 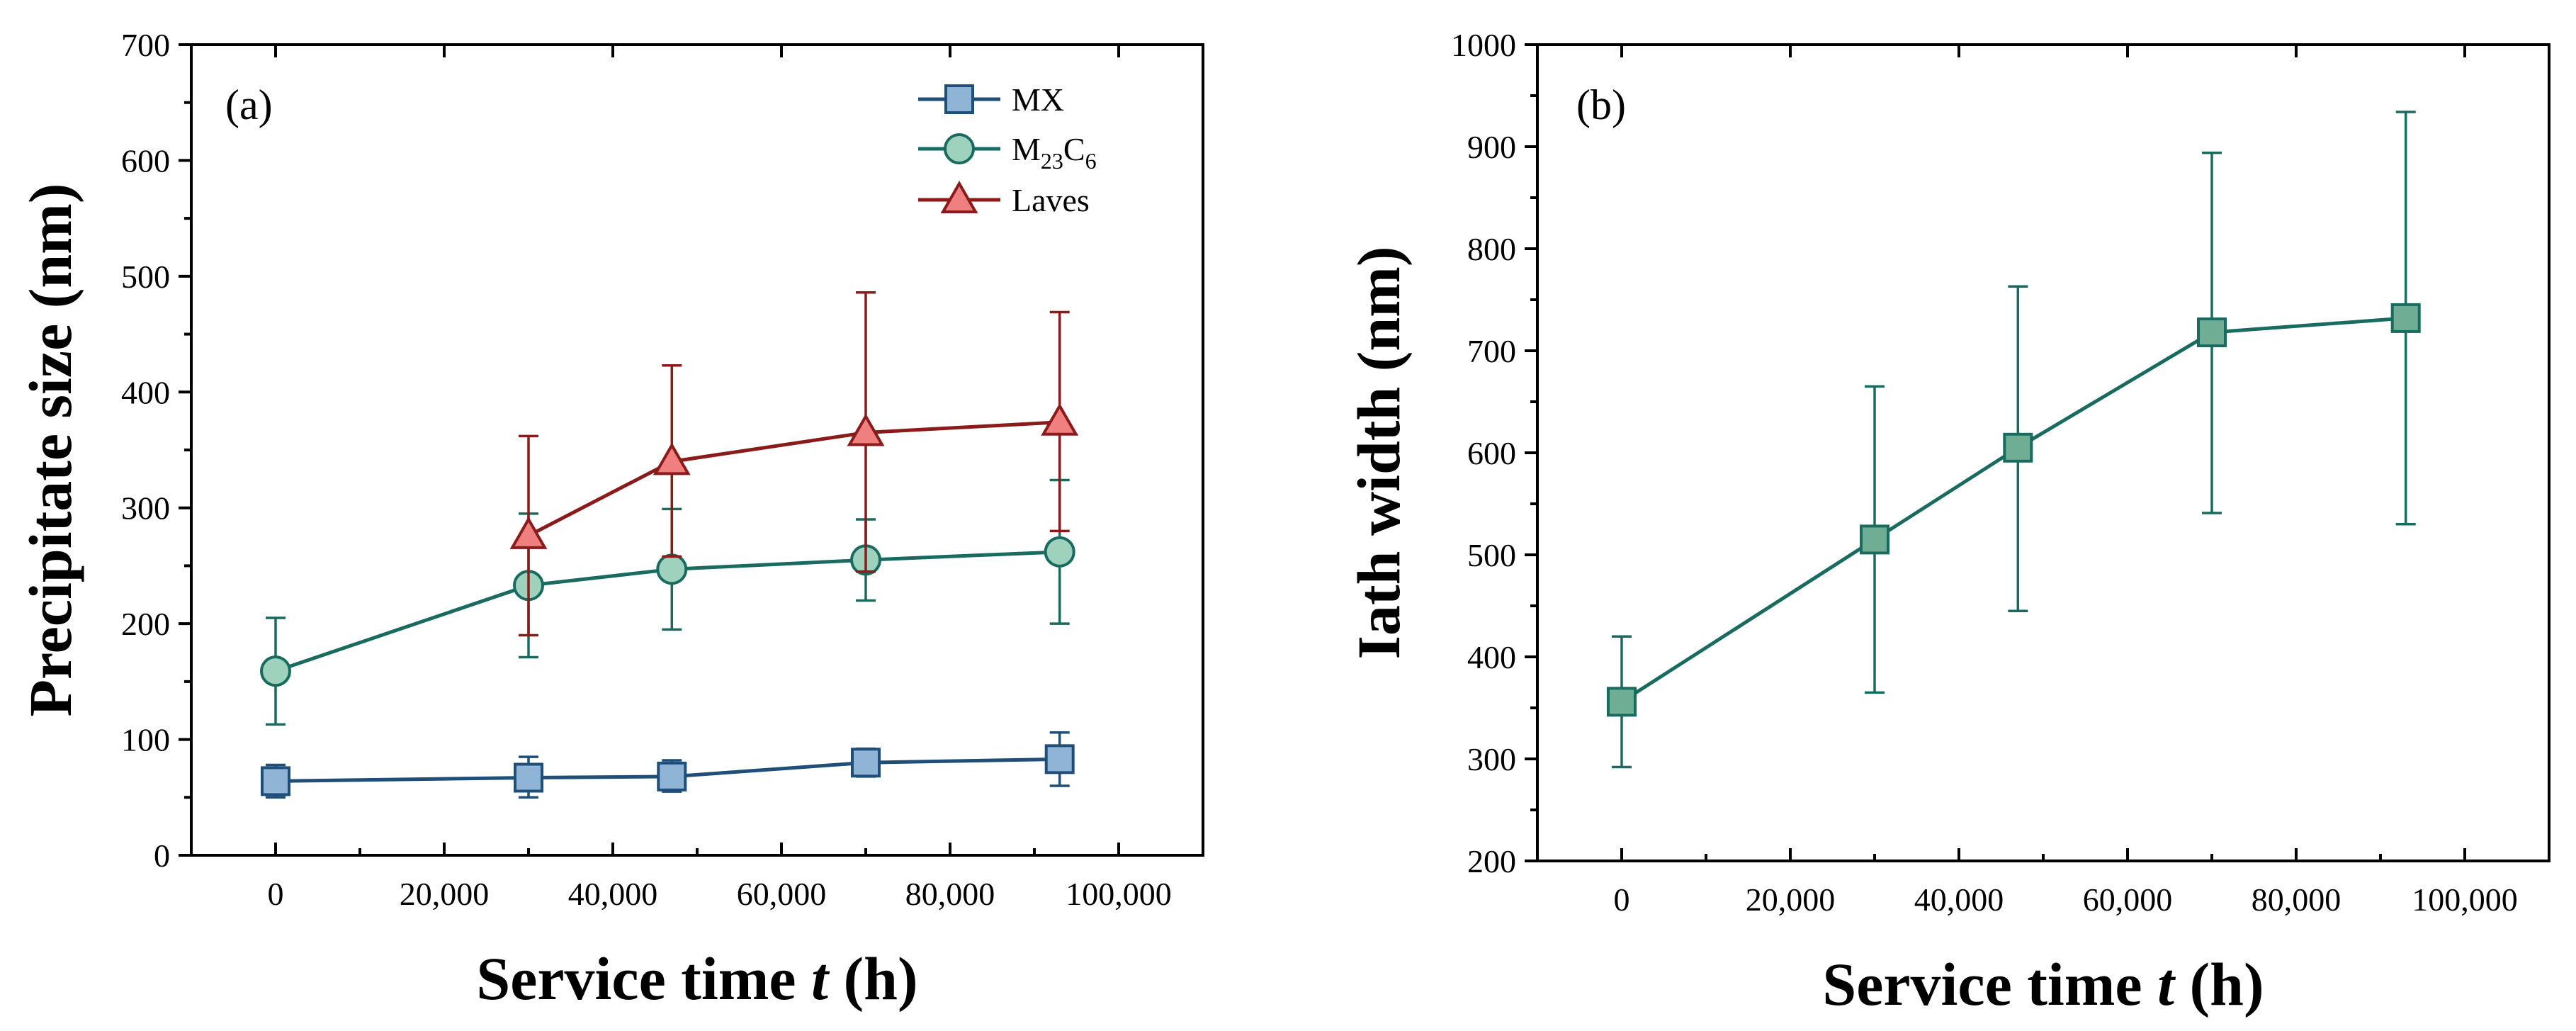 What do you see at coordinates (1791, 899) in the screenshot?
I see `b-x-tick-label: 20,000` at bounding box center [1791, 899].